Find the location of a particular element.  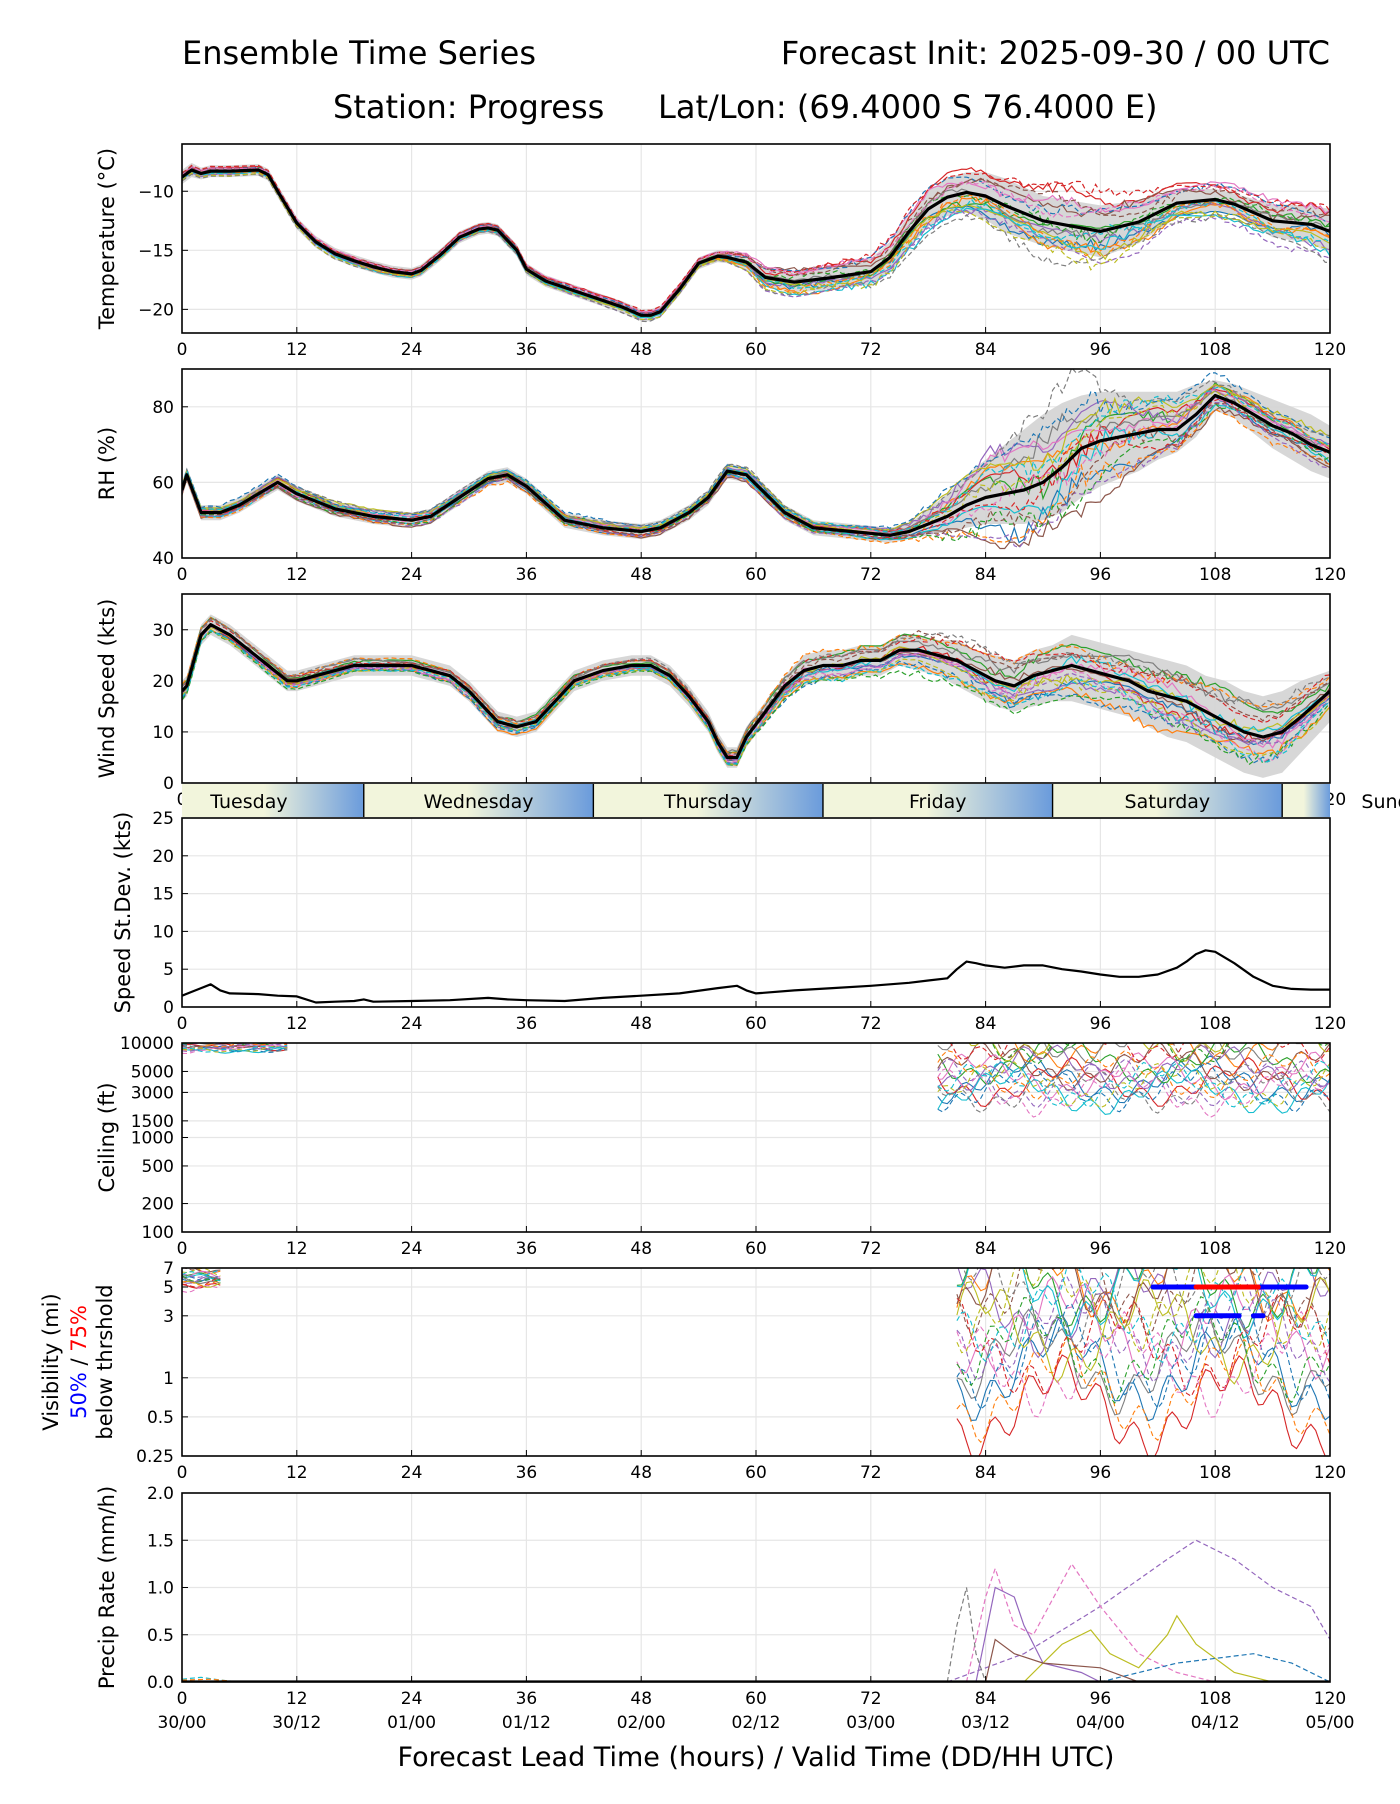

ytick-label: 20 is located at coordinates (163, 857).